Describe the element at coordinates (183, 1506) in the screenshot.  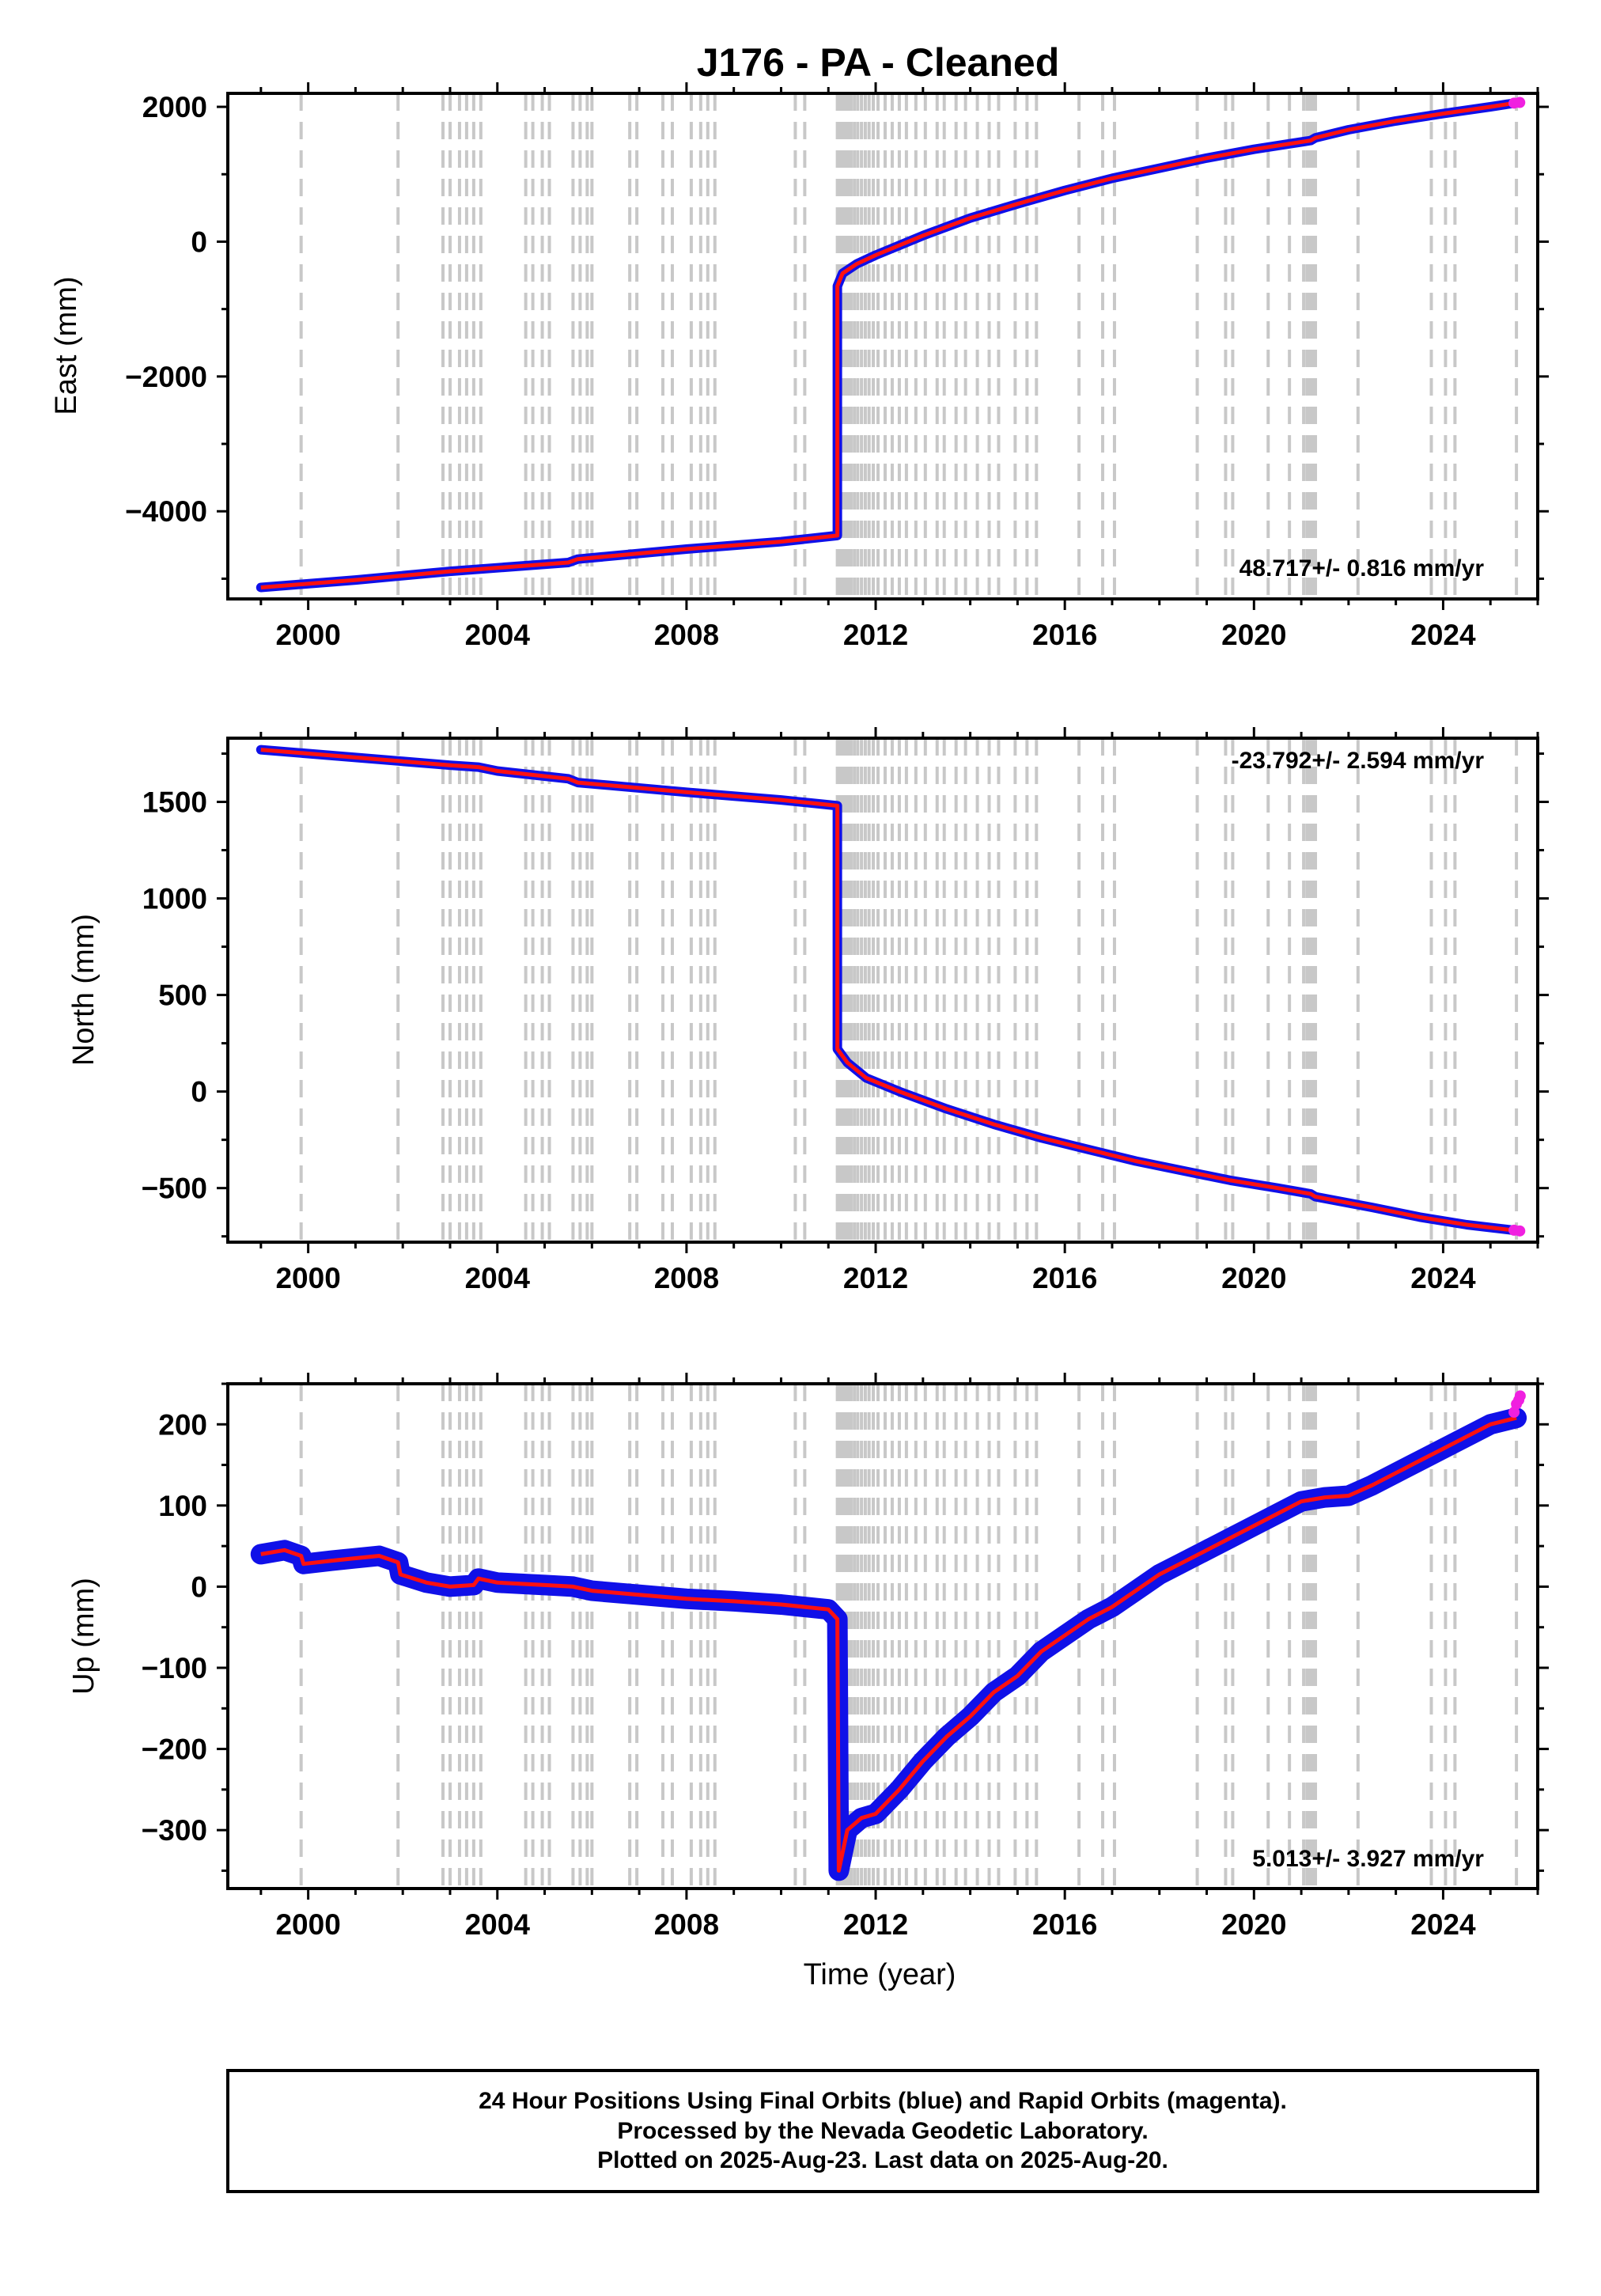
I see `y-tick-label: 100` at that location.